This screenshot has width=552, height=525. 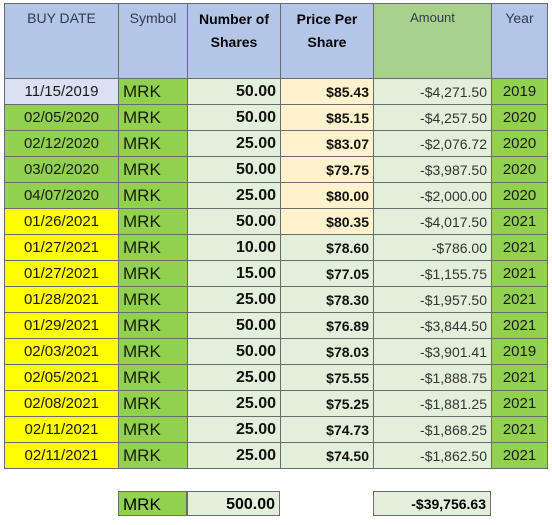 What do you see at coordinates (327, 221) in the screenshot?
I see `price-cell: $80.35` at bounding box center [327, 221].